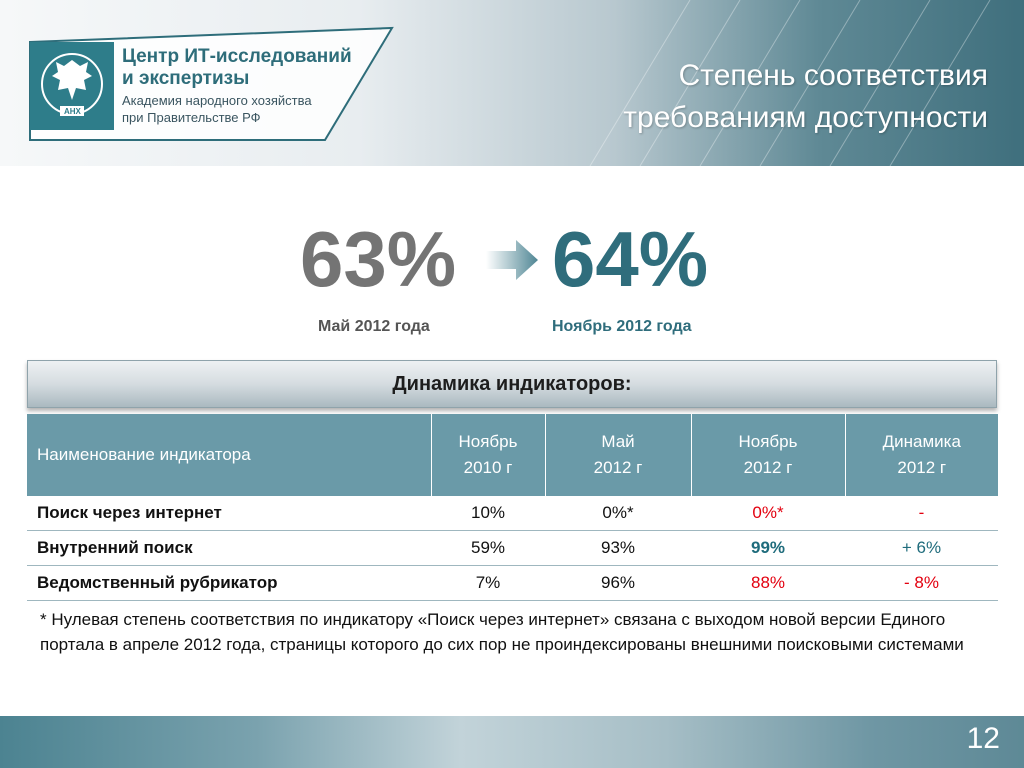  I want to click on indicator-name: Внутренний поиск, so click(229, 548).